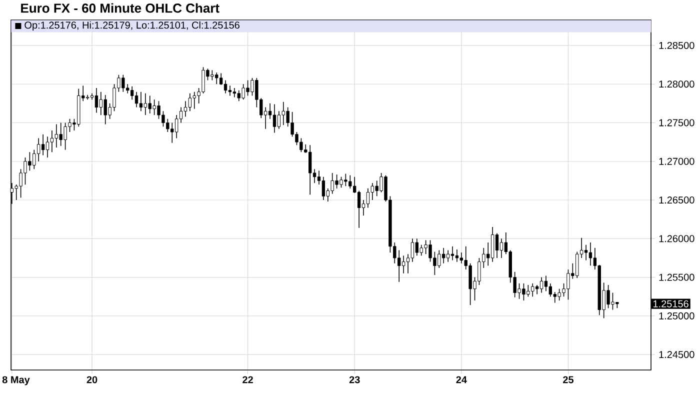 The height and width of the screenshot is (411, 700). Describe the element at coordinates (676, 84) in the screenshot. I see `y-tick-label: 1.28000` at that location.